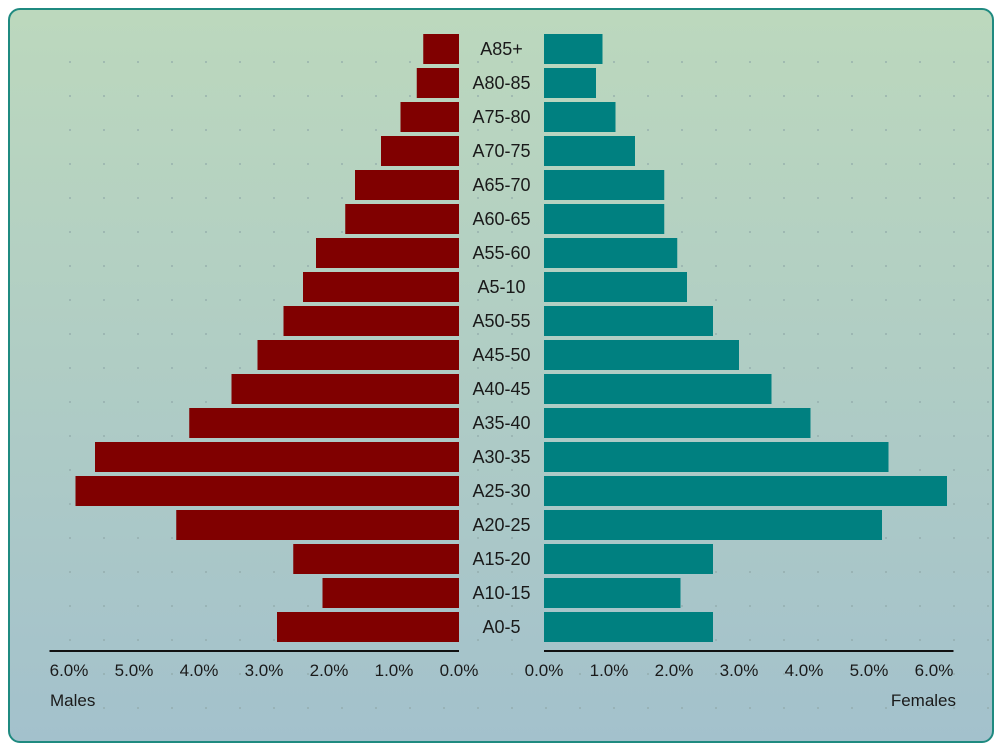 This screenshot has height=747, width=1001. I want to click on age-group-label: A60-65, so click(501, 219).